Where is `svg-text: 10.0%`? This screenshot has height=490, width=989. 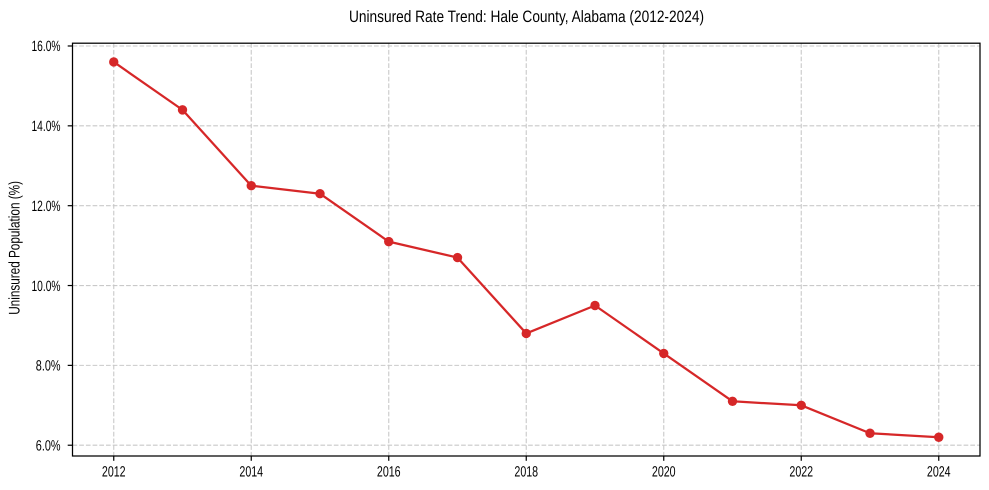 svg-text: 10.0% is located at coordinates (46, 287).